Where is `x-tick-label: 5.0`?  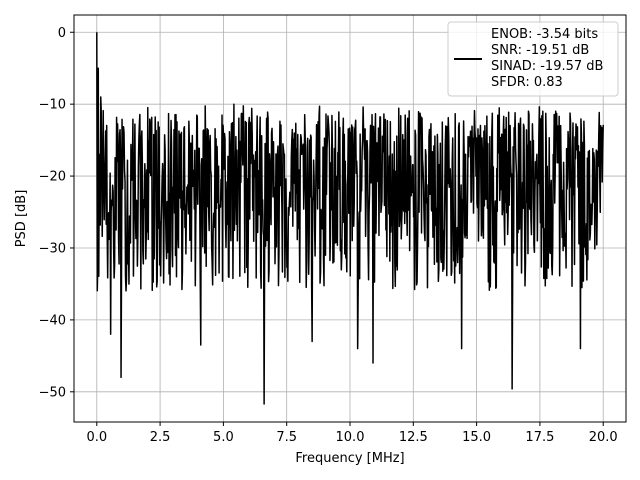
x-tick-label: 5.0 is located at coordinates (223, 437).